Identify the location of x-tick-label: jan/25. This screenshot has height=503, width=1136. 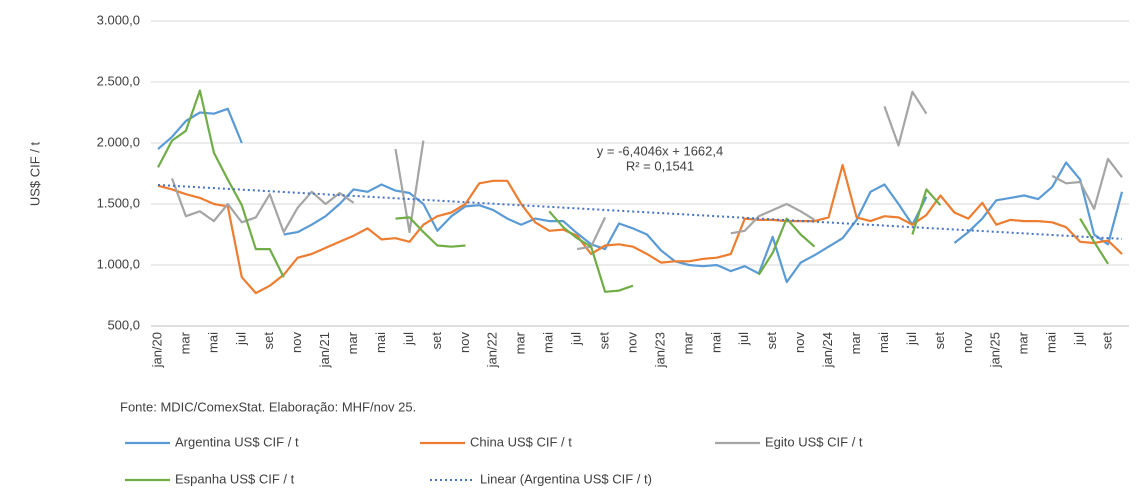
(995, 350).